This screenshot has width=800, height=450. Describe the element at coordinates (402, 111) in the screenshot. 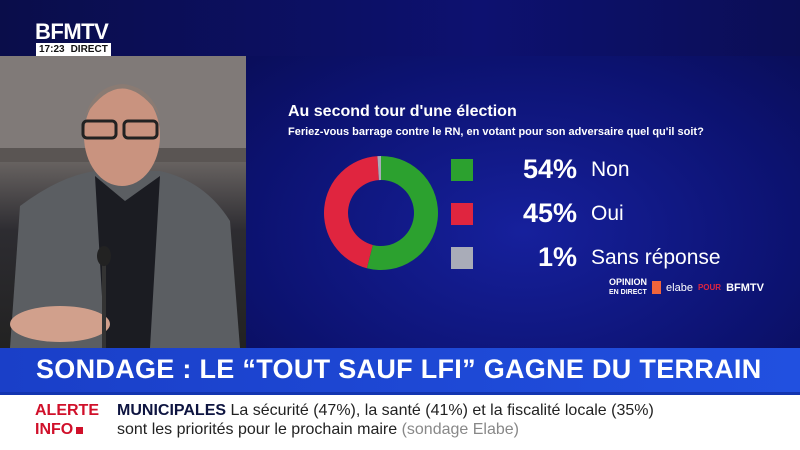

I see `chart-title: Au second tour d'une élection` at that location.